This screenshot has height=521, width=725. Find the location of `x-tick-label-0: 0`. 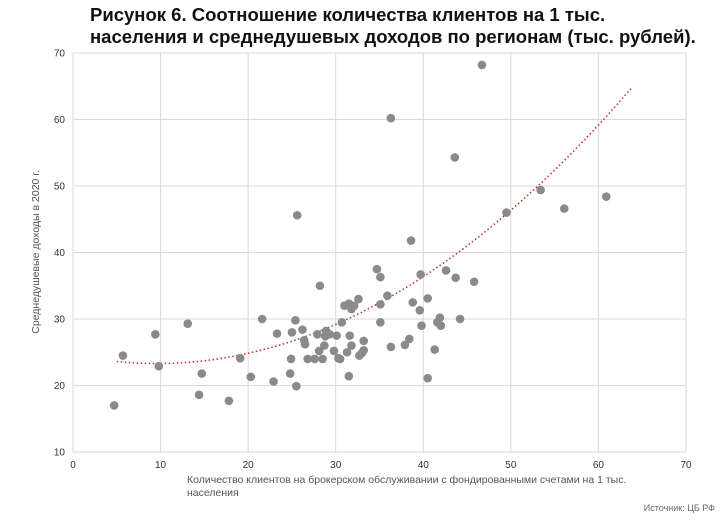

x-tick-label-0: 0 is located at coordinates (73, 465).